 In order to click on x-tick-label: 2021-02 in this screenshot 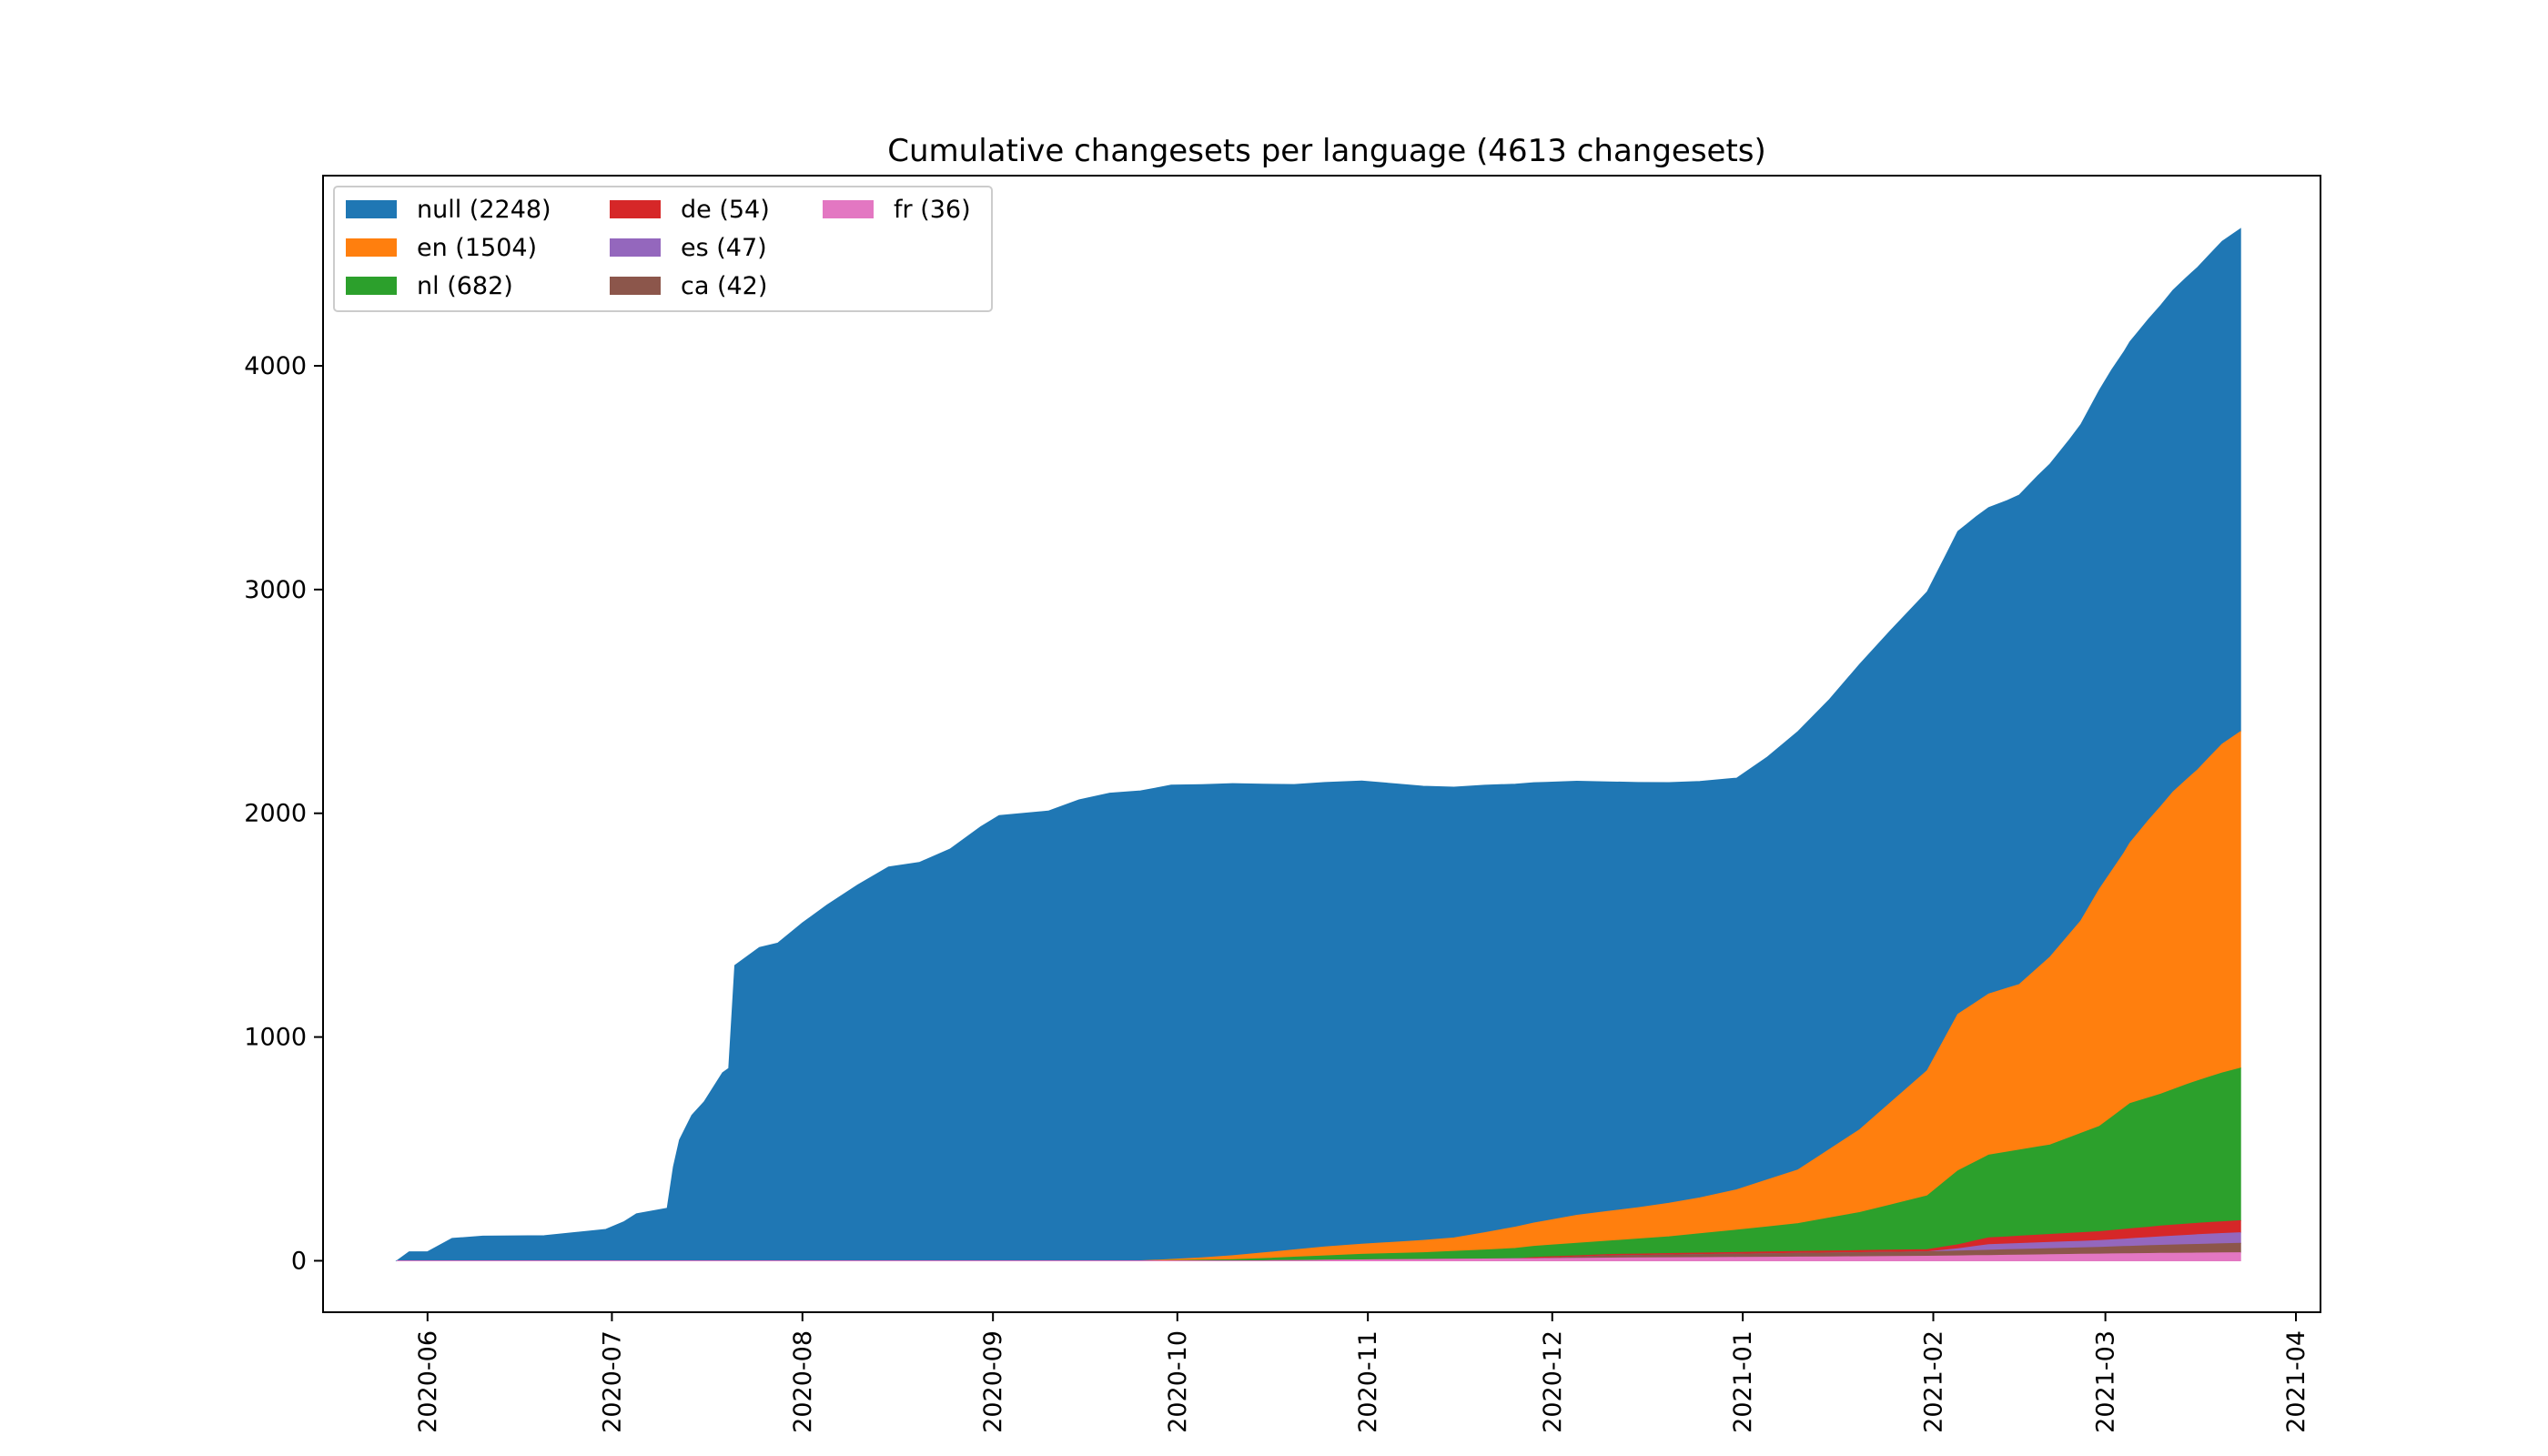, I will do `click(1934, 1382)`.